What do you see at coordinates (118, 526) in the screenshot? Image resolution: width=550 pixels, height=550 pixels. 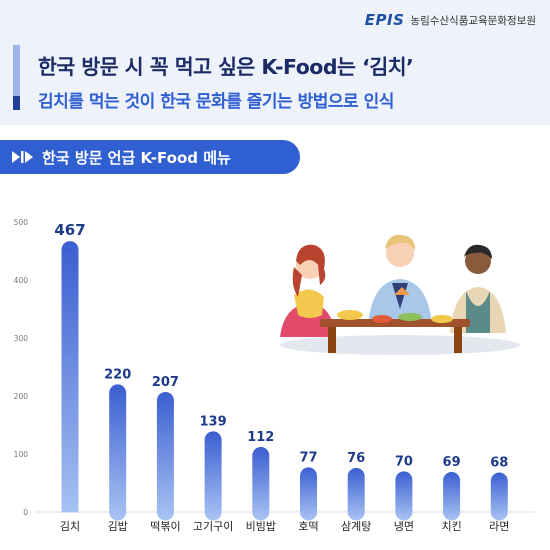 I see `category-label: 김밥` at bounding box center [118, 526].